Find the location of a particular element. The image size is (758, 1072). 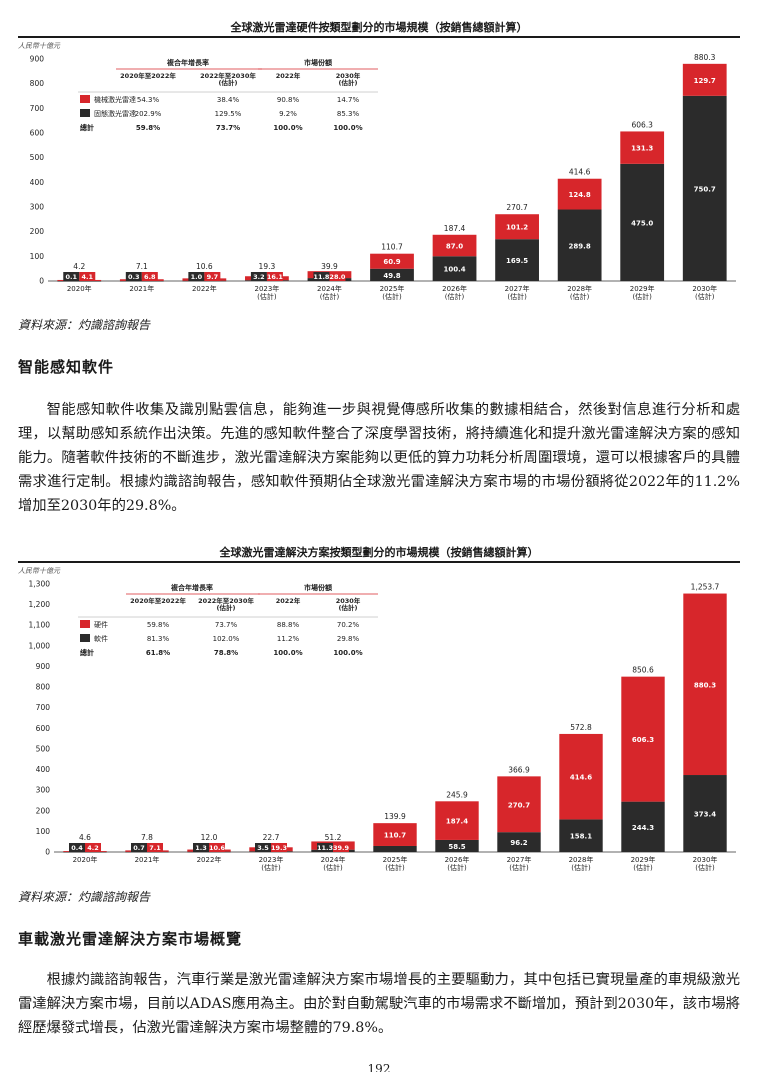

bar-value-label: 49.8 is located at coordinates (391, 276).